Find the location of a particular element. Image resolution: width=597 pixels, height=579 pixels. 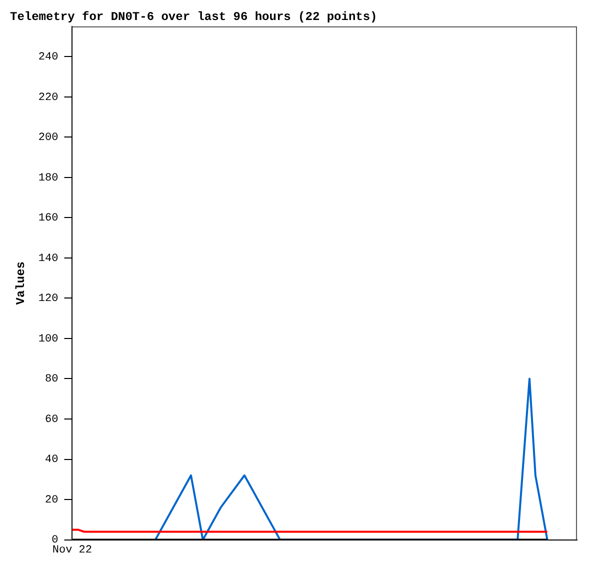

y-tick-label: 180 is located at coordinates (48, 178).